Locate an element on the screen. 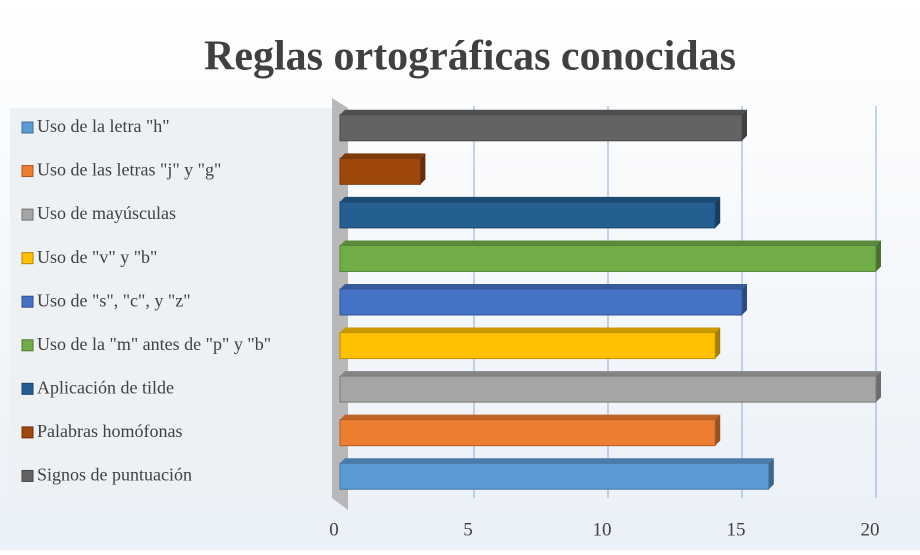  legend-label: Signos de puntuación is located at coordinates (114, 475).